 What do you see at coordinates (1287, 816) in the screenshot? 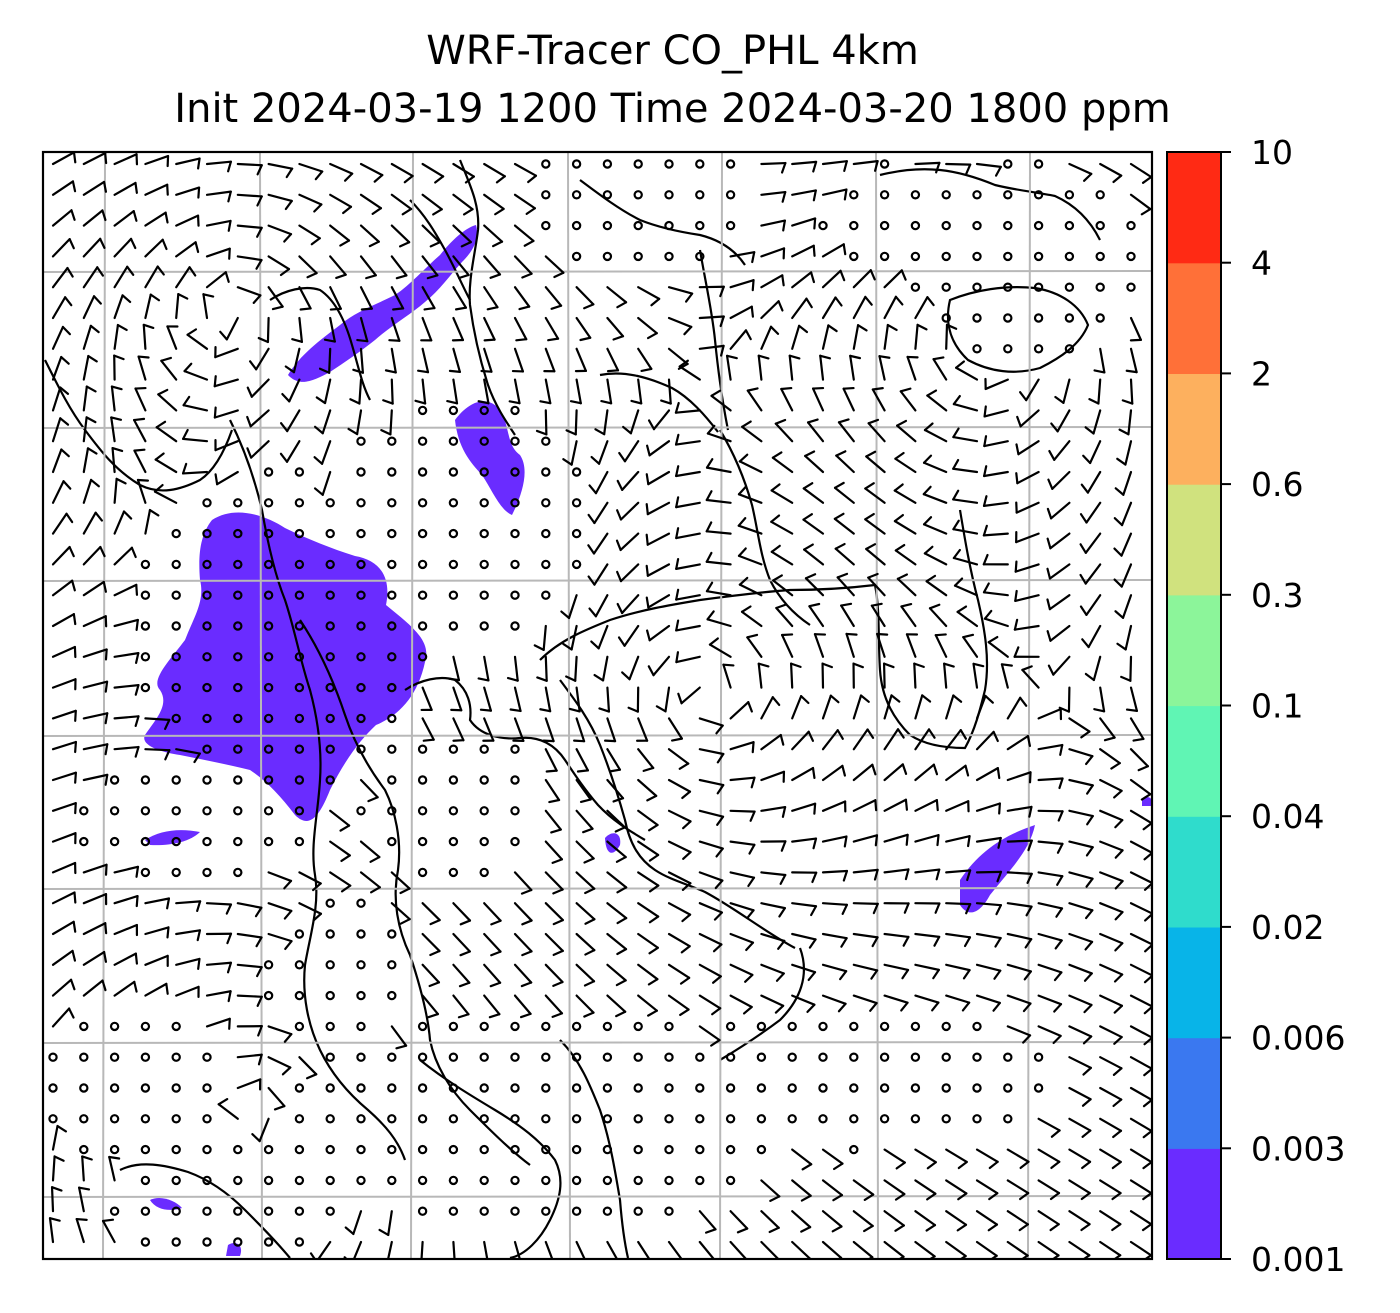
I see `colorbar-tick-label: 0.04` at bounding box center [1287, 816].